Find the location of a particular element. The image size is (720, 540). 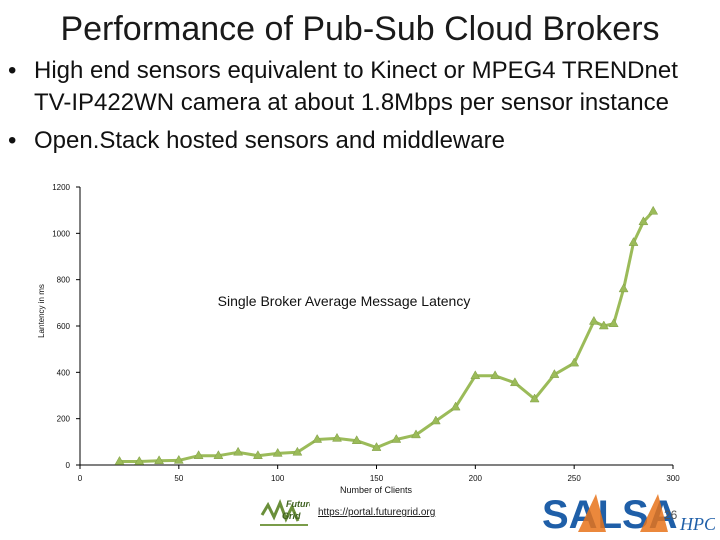

y-tick-label: 200 is located at coordinates (64, 419).